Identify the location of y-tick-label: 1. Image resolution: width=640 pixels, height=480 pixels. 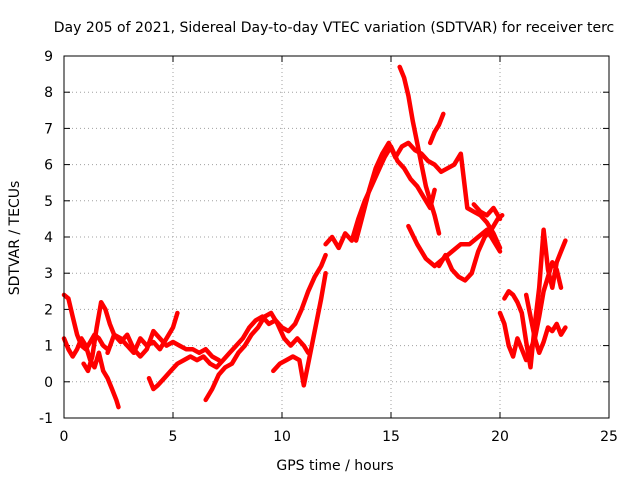
(48, 347).